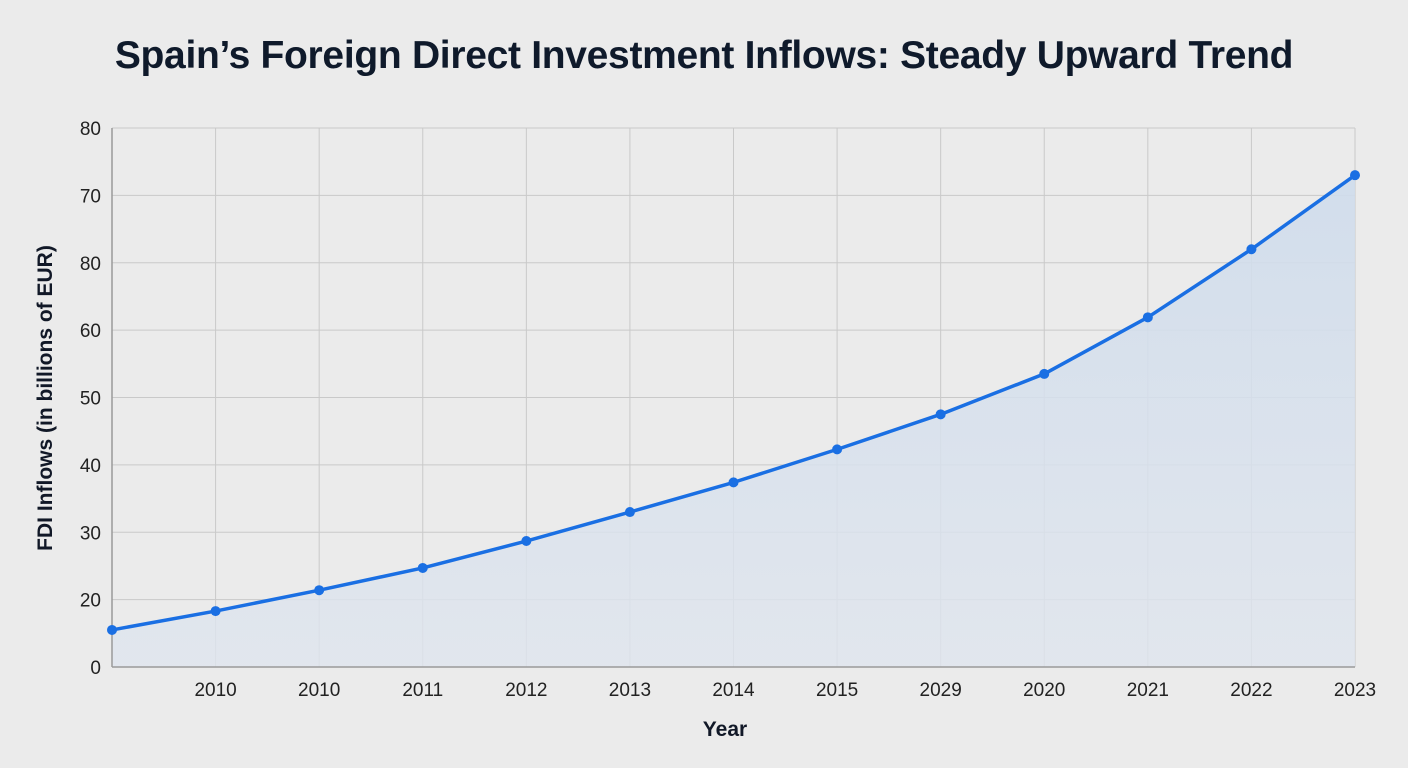 Image resolution: width=1408 pixels, height=768 pixels. I want to click on x-tick-label: 2013, so click(630, 690).